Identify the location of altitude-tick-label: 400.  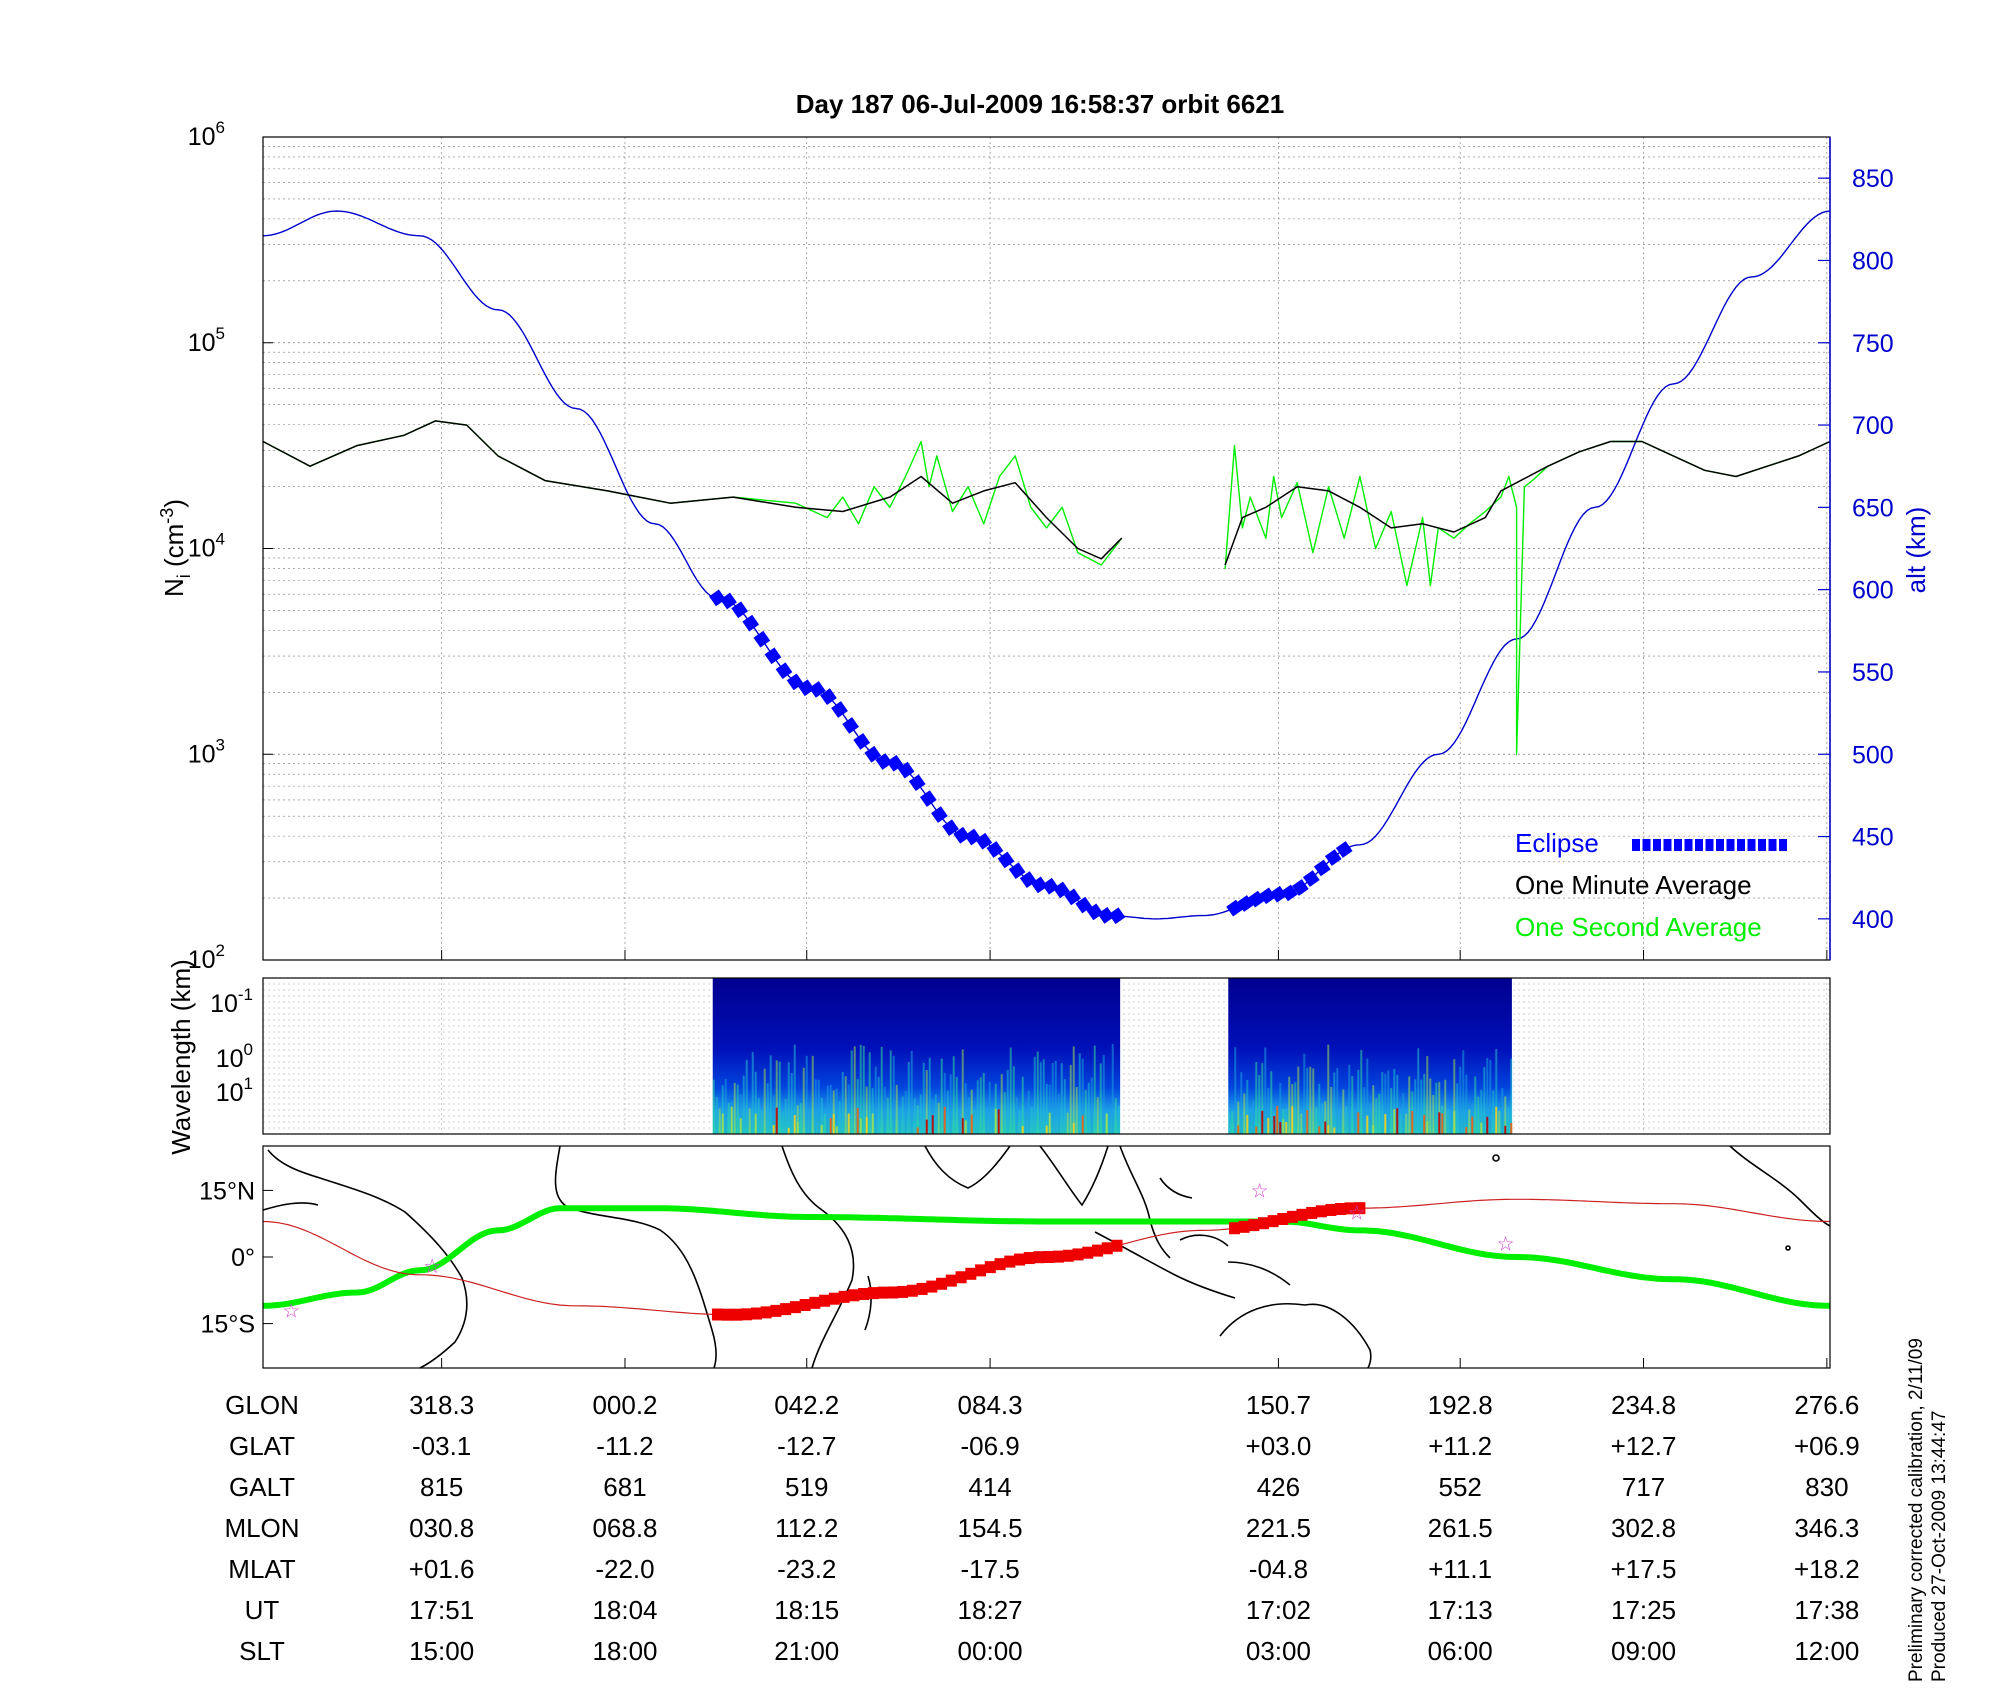
(1873, 920).